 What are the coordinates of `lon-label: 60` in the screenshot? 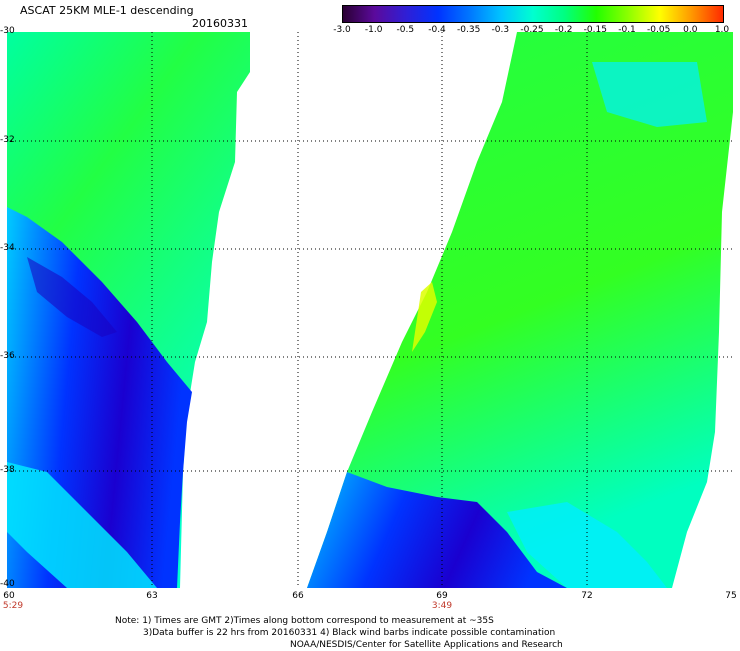 It's located at (9, 596).